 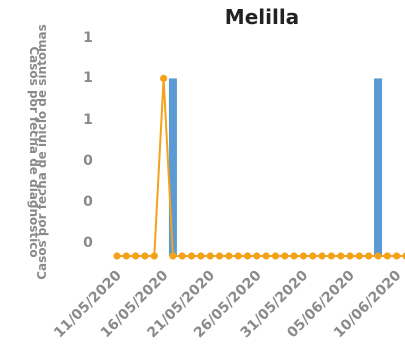 What do you see at coordinates (262, 17) in the screenshot?
I see `chart-title: Melilla` at bounding box center [262, 17].